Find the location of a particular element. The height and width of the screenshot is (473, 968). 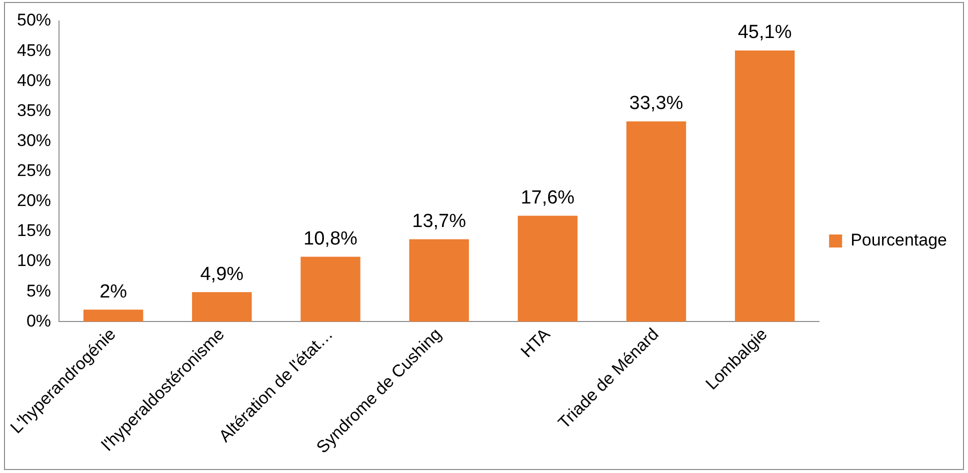

legend-label: Pourcentage is located at coordinates (898, 240).